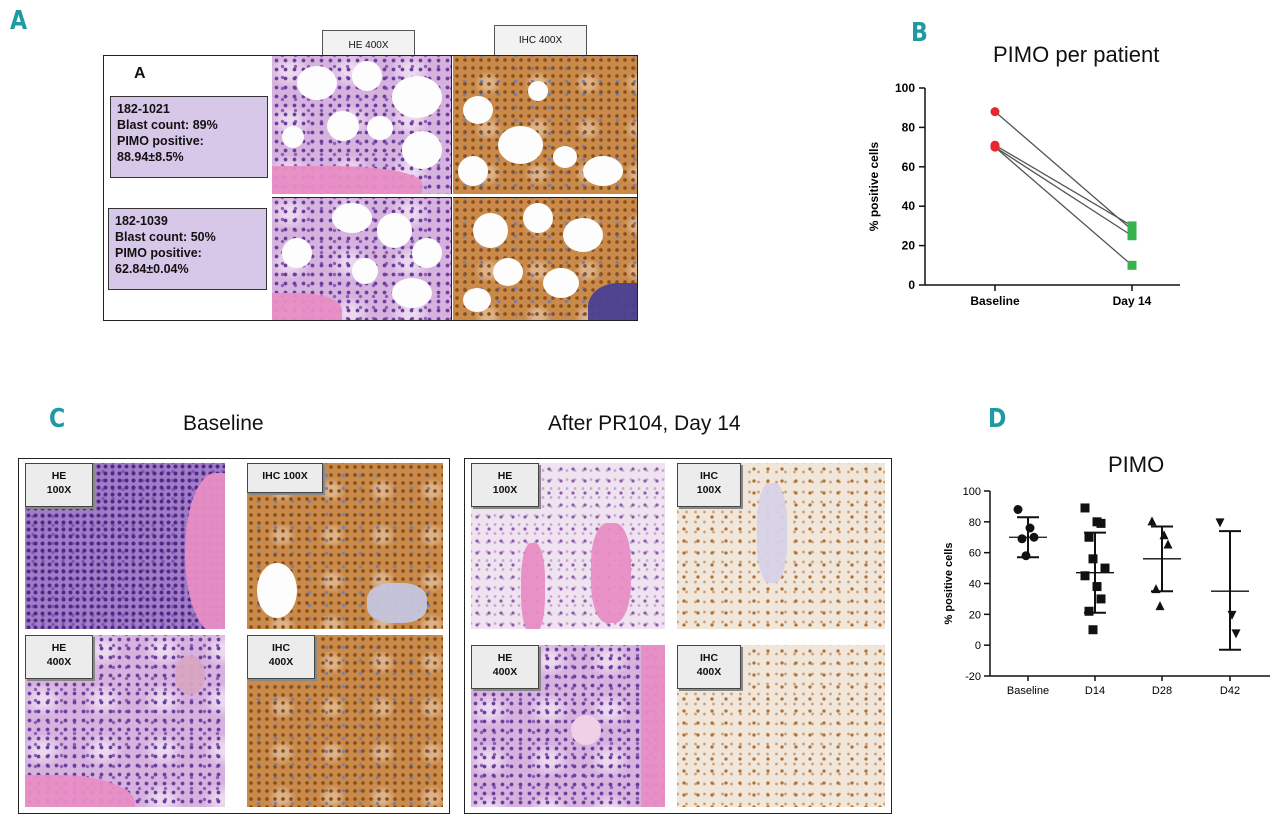 This screenshot has height=825, width=1280. Describe the element at coordinates (362, 125) in the screenshot. I see `micrograph-he-patient1` at that location.